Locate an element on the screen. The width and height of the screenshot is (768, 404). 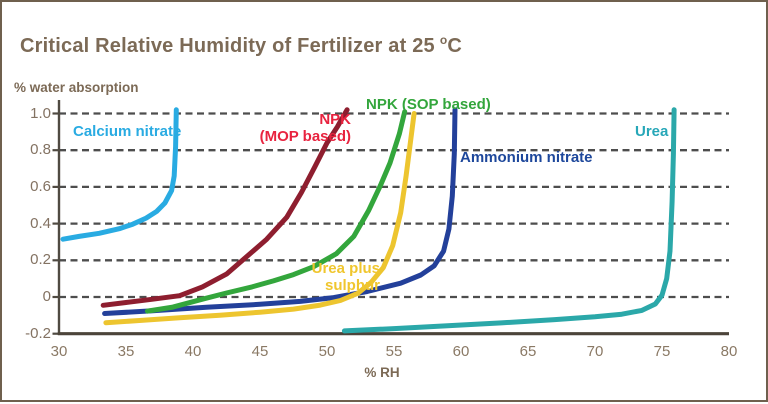
y-tick-label-0.8: 0.8 is located at coordinates (26, 150).